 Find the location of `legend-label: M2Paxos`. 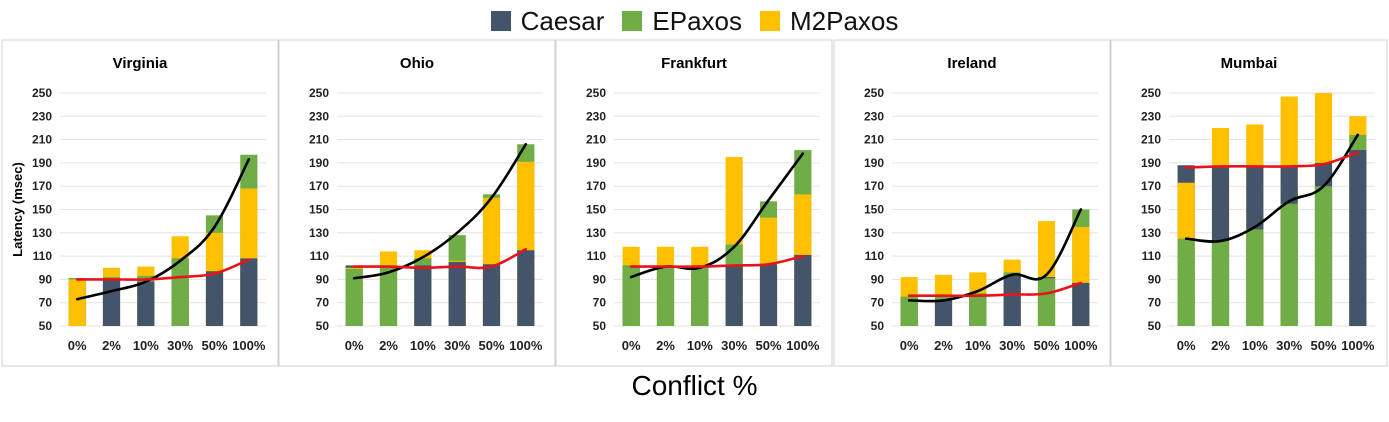

legend-label: M2Paxos is located at coordinates (844, 20).